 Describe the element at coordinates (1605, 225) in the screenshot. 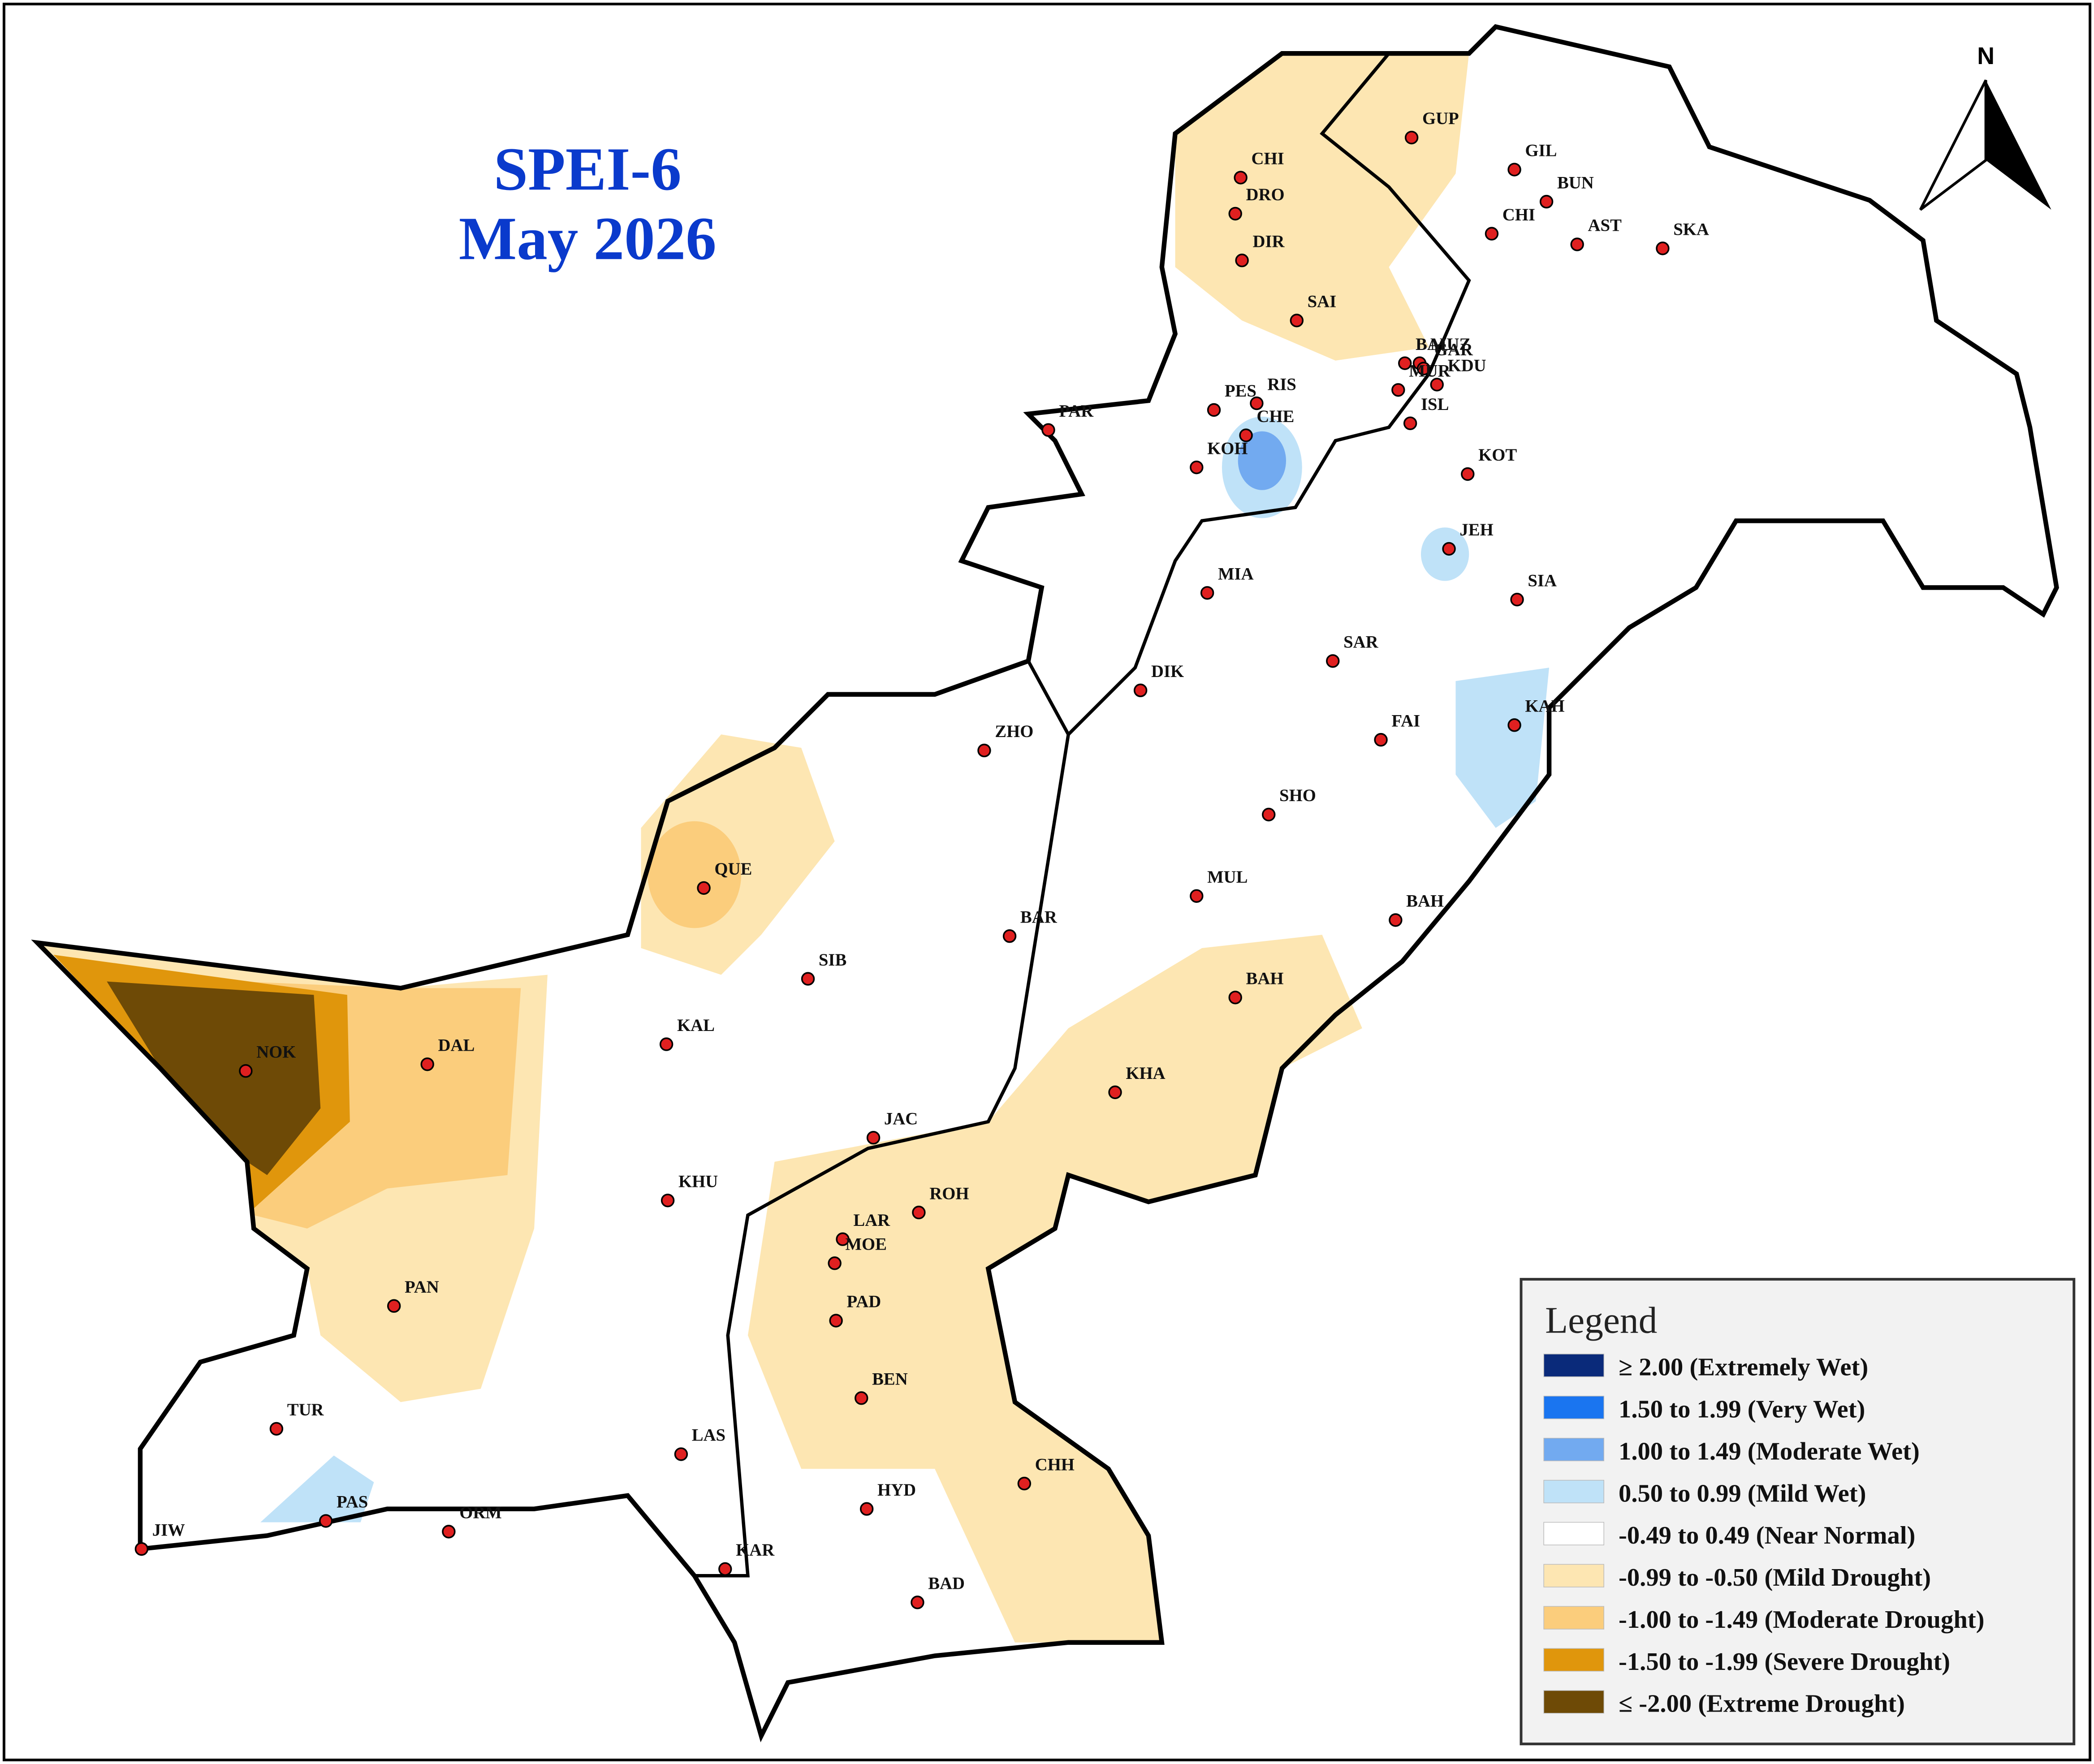

I see `station-label: AST` at that location.